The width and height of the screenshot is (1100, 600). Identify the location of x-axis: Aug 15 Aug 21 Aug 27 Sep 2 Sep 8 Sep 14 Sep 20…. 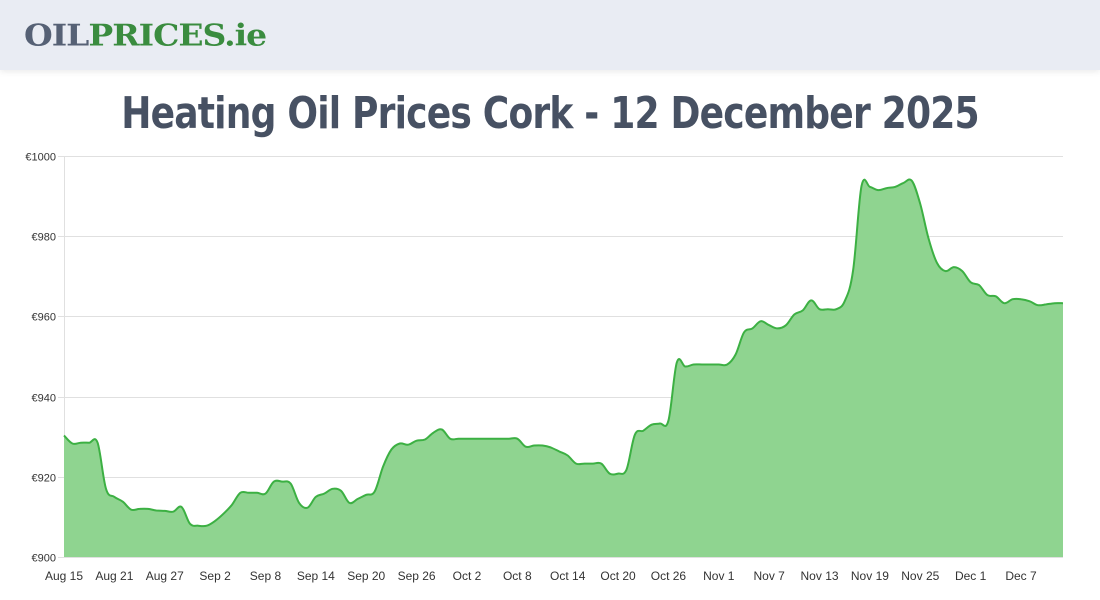
(541, 576).